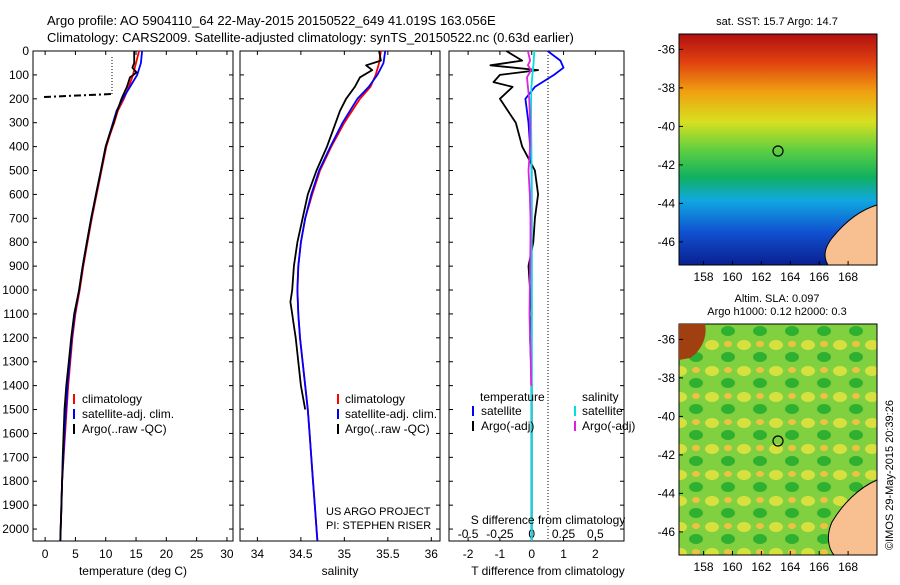 This screenshot has height=585, width=900. Describe the element at coordinates (15, 410) in the screenshot. I see `depth-tick-label: 1500` at that location.